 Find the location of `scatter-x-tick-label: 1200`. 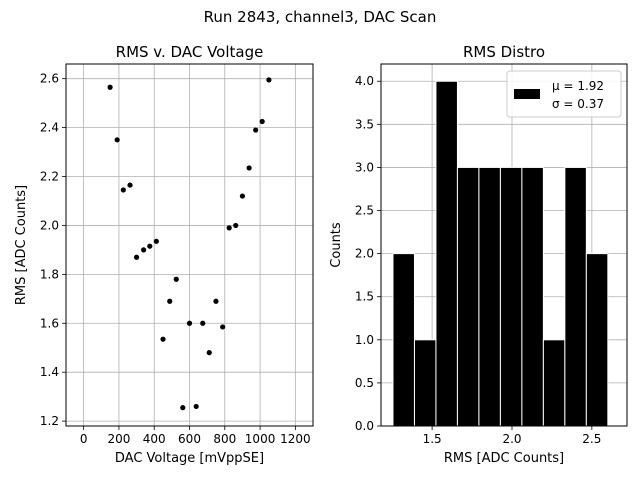

scatter-x-tick-label: 1200 is located at coordinates (295, 439).